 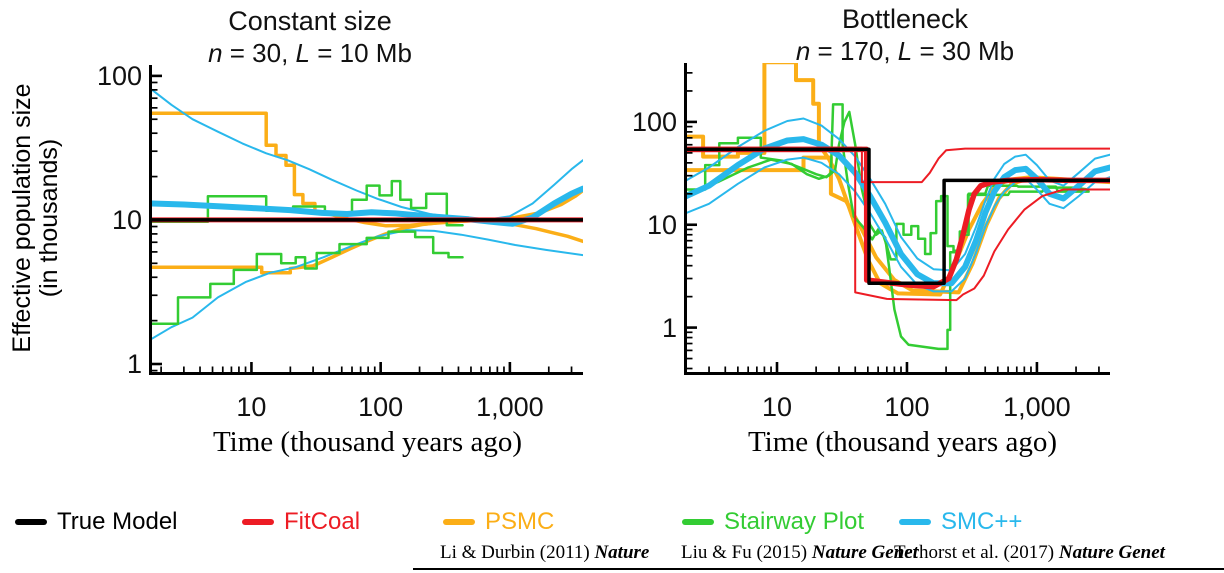 I want to click on citation-journal: Nature, so click(x=622, y=552).